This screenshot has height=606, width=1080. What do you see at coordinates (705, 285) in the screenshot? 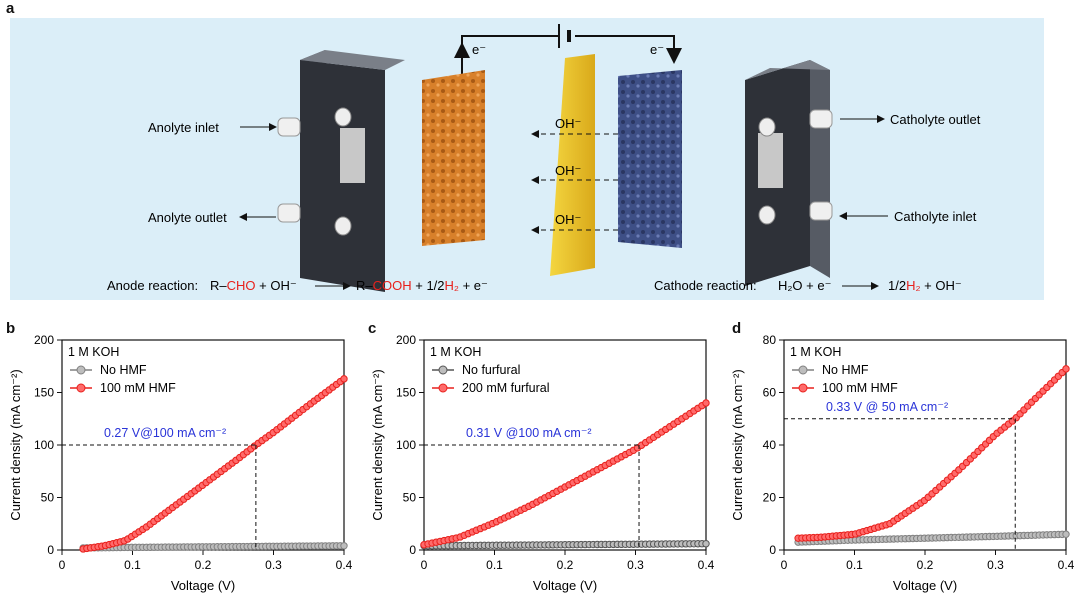
I see `cathode-reaction-label: Cathode reaction:` at bounding box center [705, 285].